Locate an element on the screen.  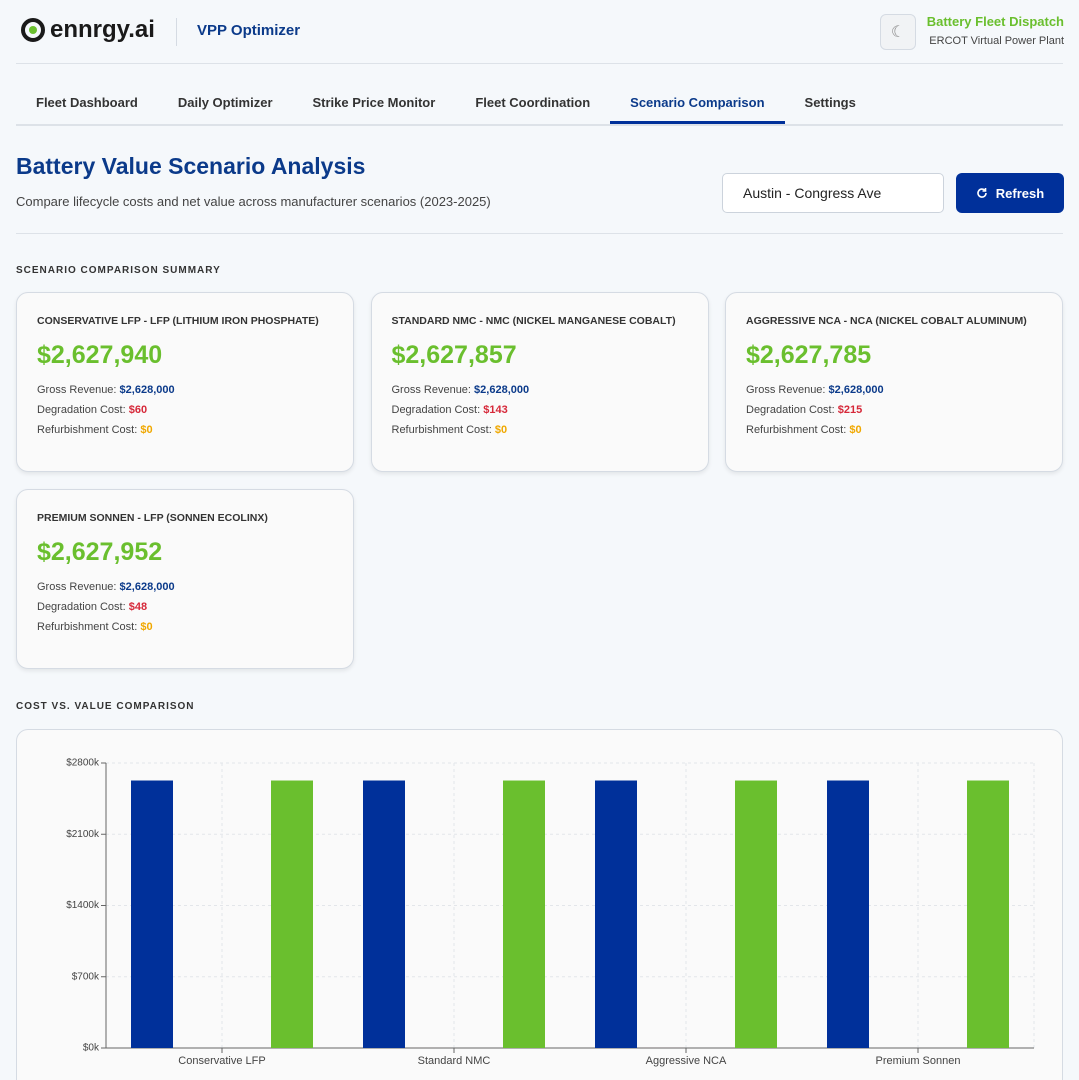
card-row: Degradation Cost: $215 is located at coordinates (894, 410).